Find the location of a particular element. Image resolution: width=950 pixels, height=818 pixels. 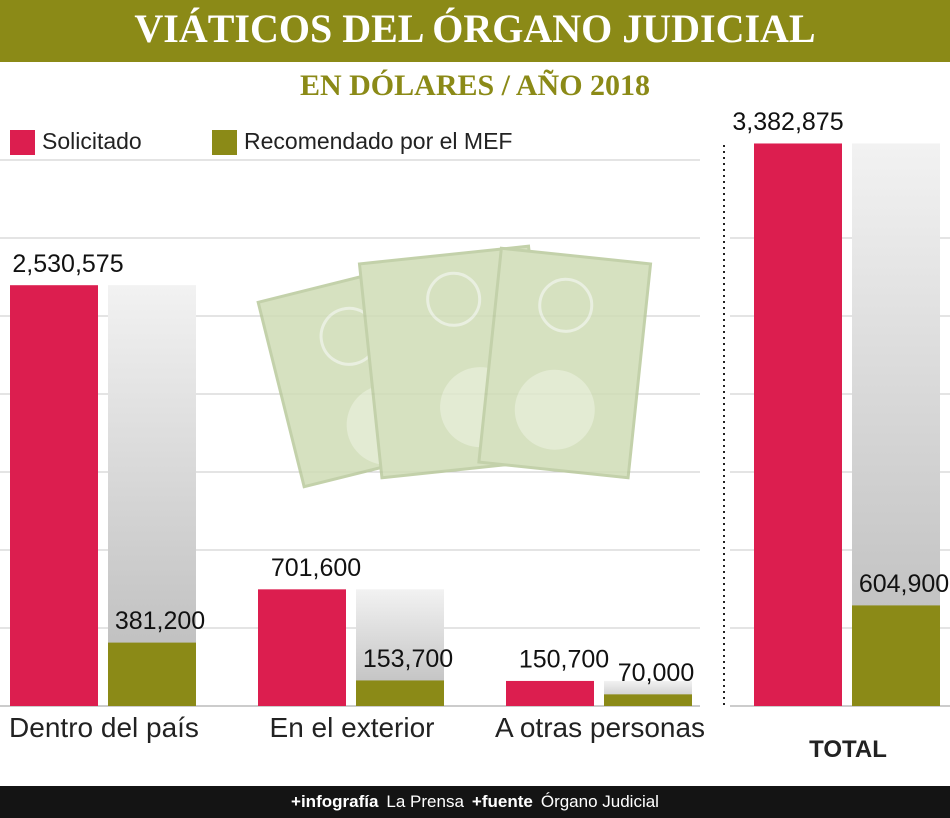

credit-label: +infografía is located at coordinates (335, 801).